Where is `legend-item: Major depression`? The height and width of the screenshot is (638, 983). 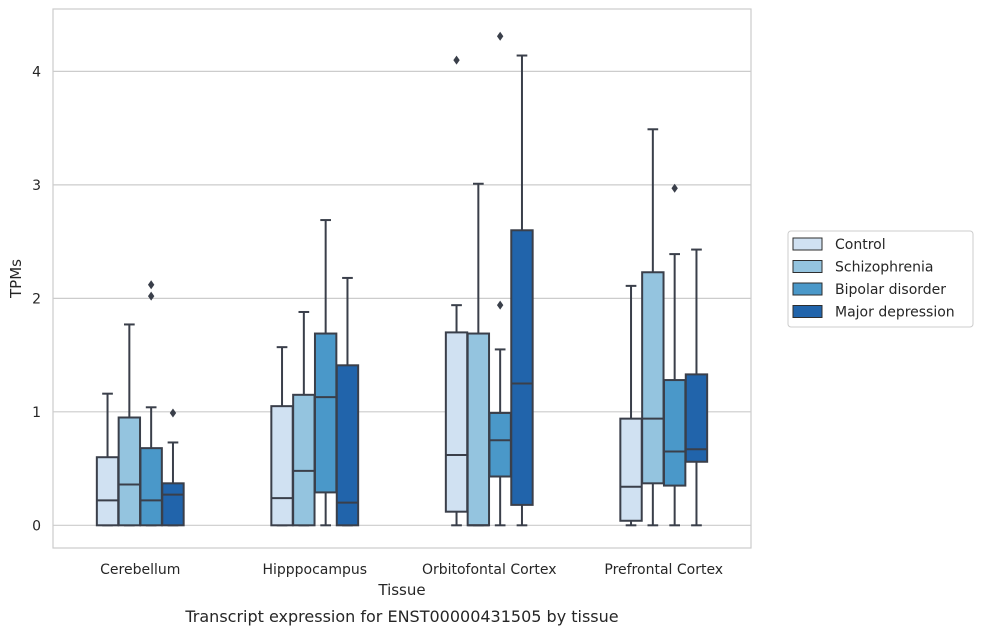
legend-item: Major depression is located at coordinates (873, 313).